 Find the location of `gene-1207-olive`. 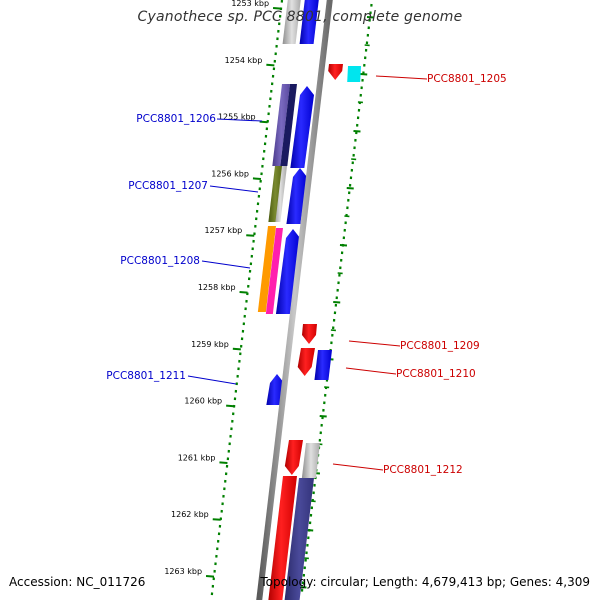

gene-1207-olive is located at coordinates (275, 194).